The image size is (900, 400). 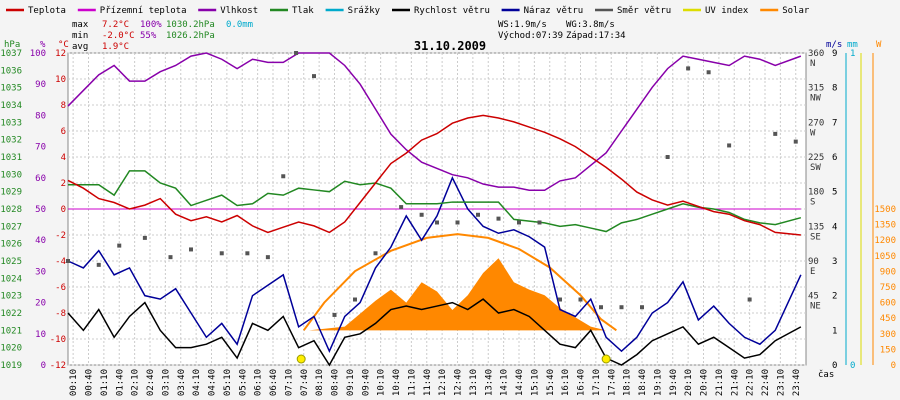 I want to click on hpa-tick-label: 1020, so click(x=11, y=349).